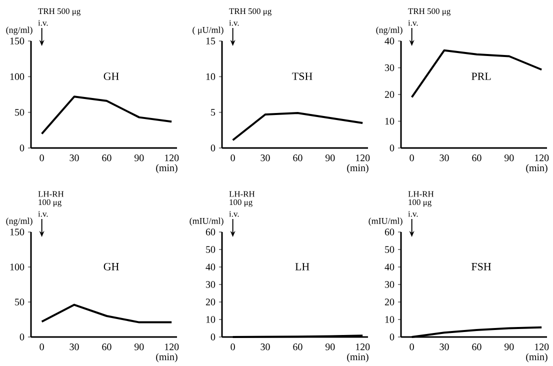 The image size is (553, 366). I want to click on text: TSH, so click(302, 76).